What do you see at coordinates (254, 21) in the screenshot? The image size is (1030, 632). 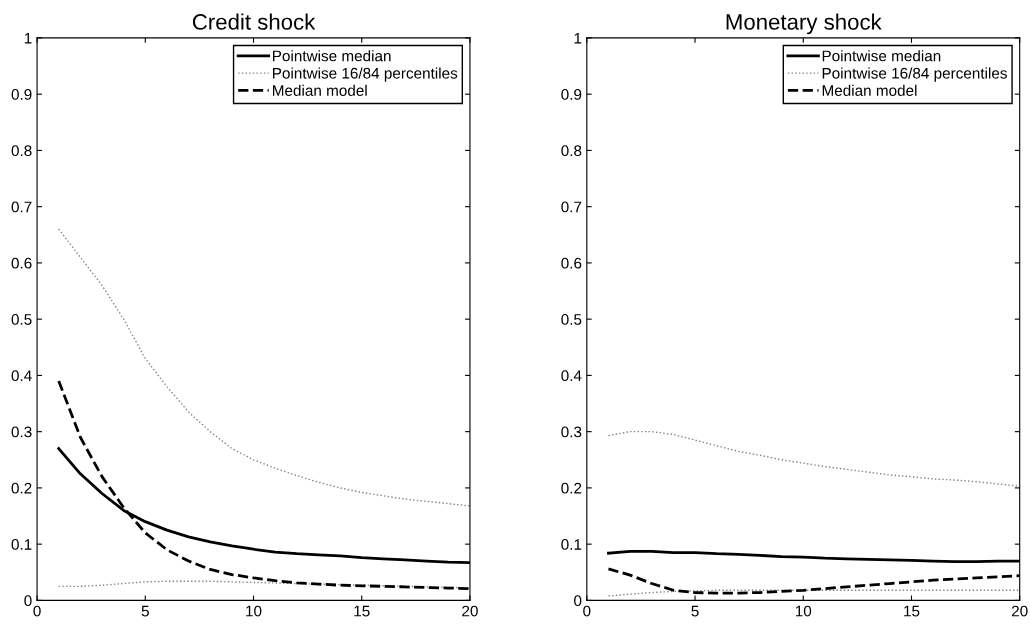 I see `chart-title: Credit shock` at bounding box center [254, 21].